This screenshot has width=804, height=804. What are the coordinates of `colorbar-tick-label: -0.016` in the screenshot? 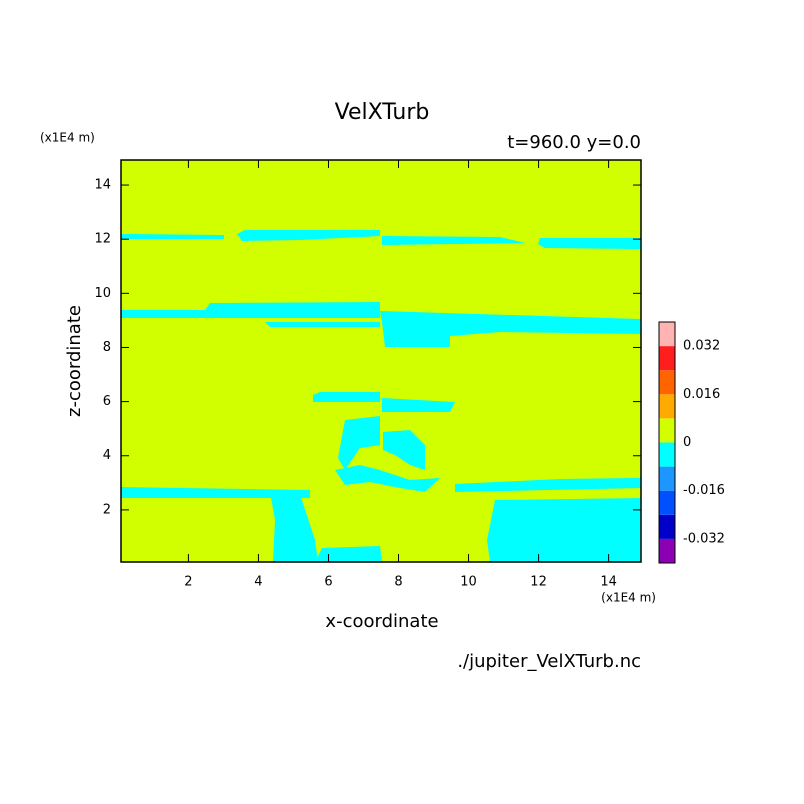 It's located at (704, 490).